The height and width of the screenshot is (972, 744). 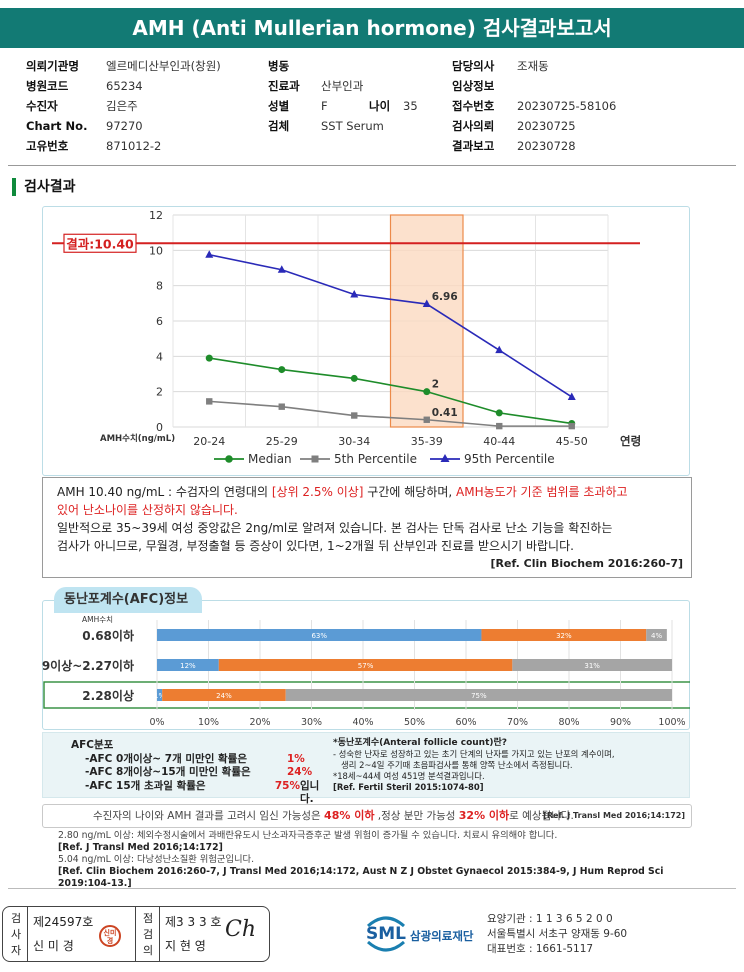 What do you see at coordinates (587, 66) in the screenshot?
I see `info-row: 담당의사 조재동` at bounding box center [587, 66].